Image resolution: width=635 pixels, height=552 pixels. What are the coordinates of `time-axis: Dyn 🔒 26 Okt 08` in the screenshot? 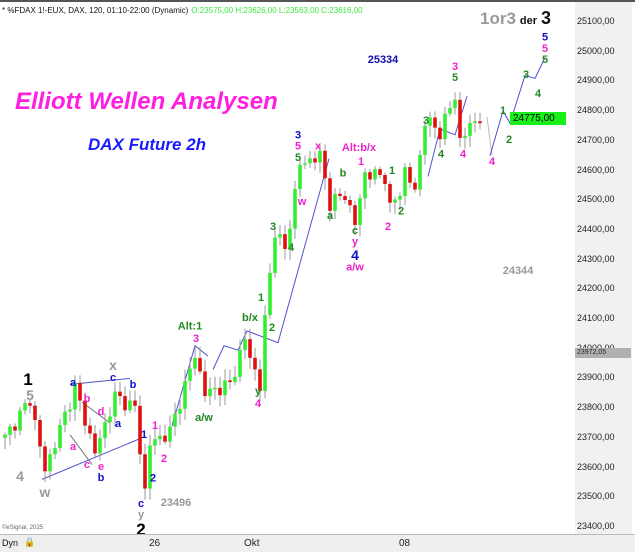 It's located at (317, 543).